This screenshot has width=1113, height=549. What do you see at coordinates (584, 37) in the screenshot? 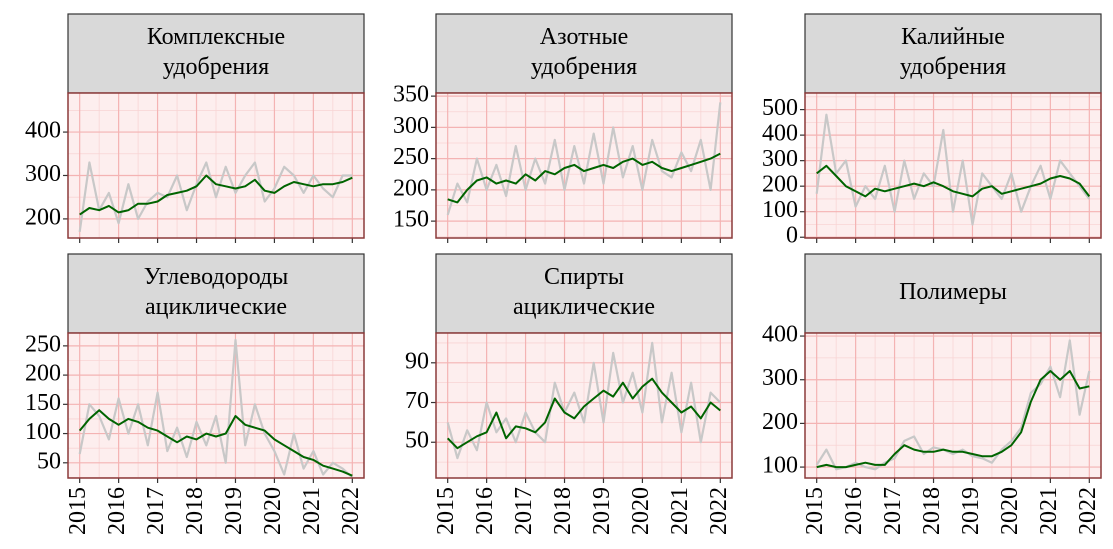
I see `panel-title: Азотные` at bounding box center [584, 37].